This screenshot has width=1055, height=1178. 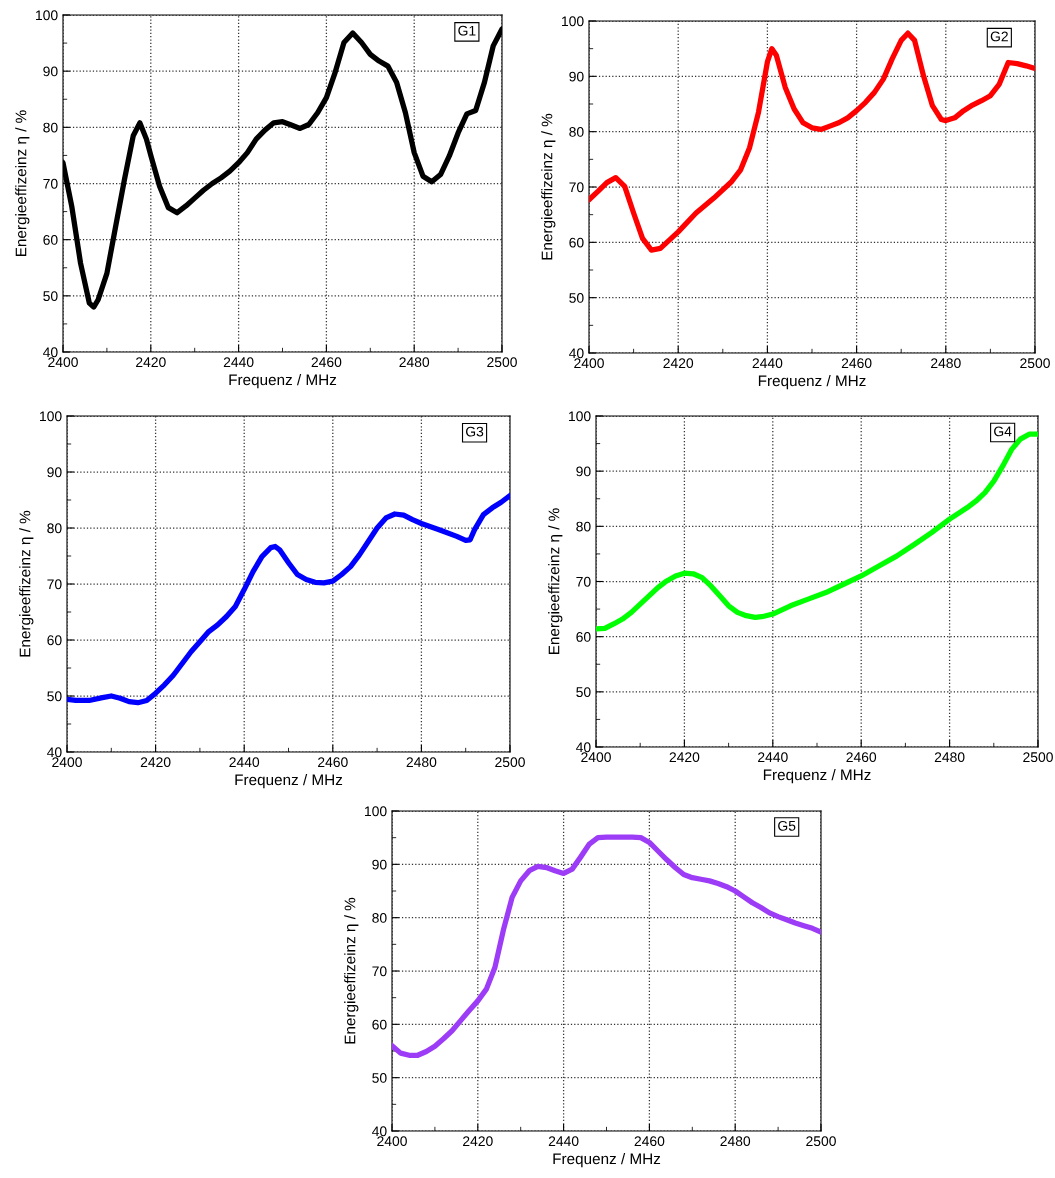 I want to click on annotation: G1, so click(x=467, y=30).